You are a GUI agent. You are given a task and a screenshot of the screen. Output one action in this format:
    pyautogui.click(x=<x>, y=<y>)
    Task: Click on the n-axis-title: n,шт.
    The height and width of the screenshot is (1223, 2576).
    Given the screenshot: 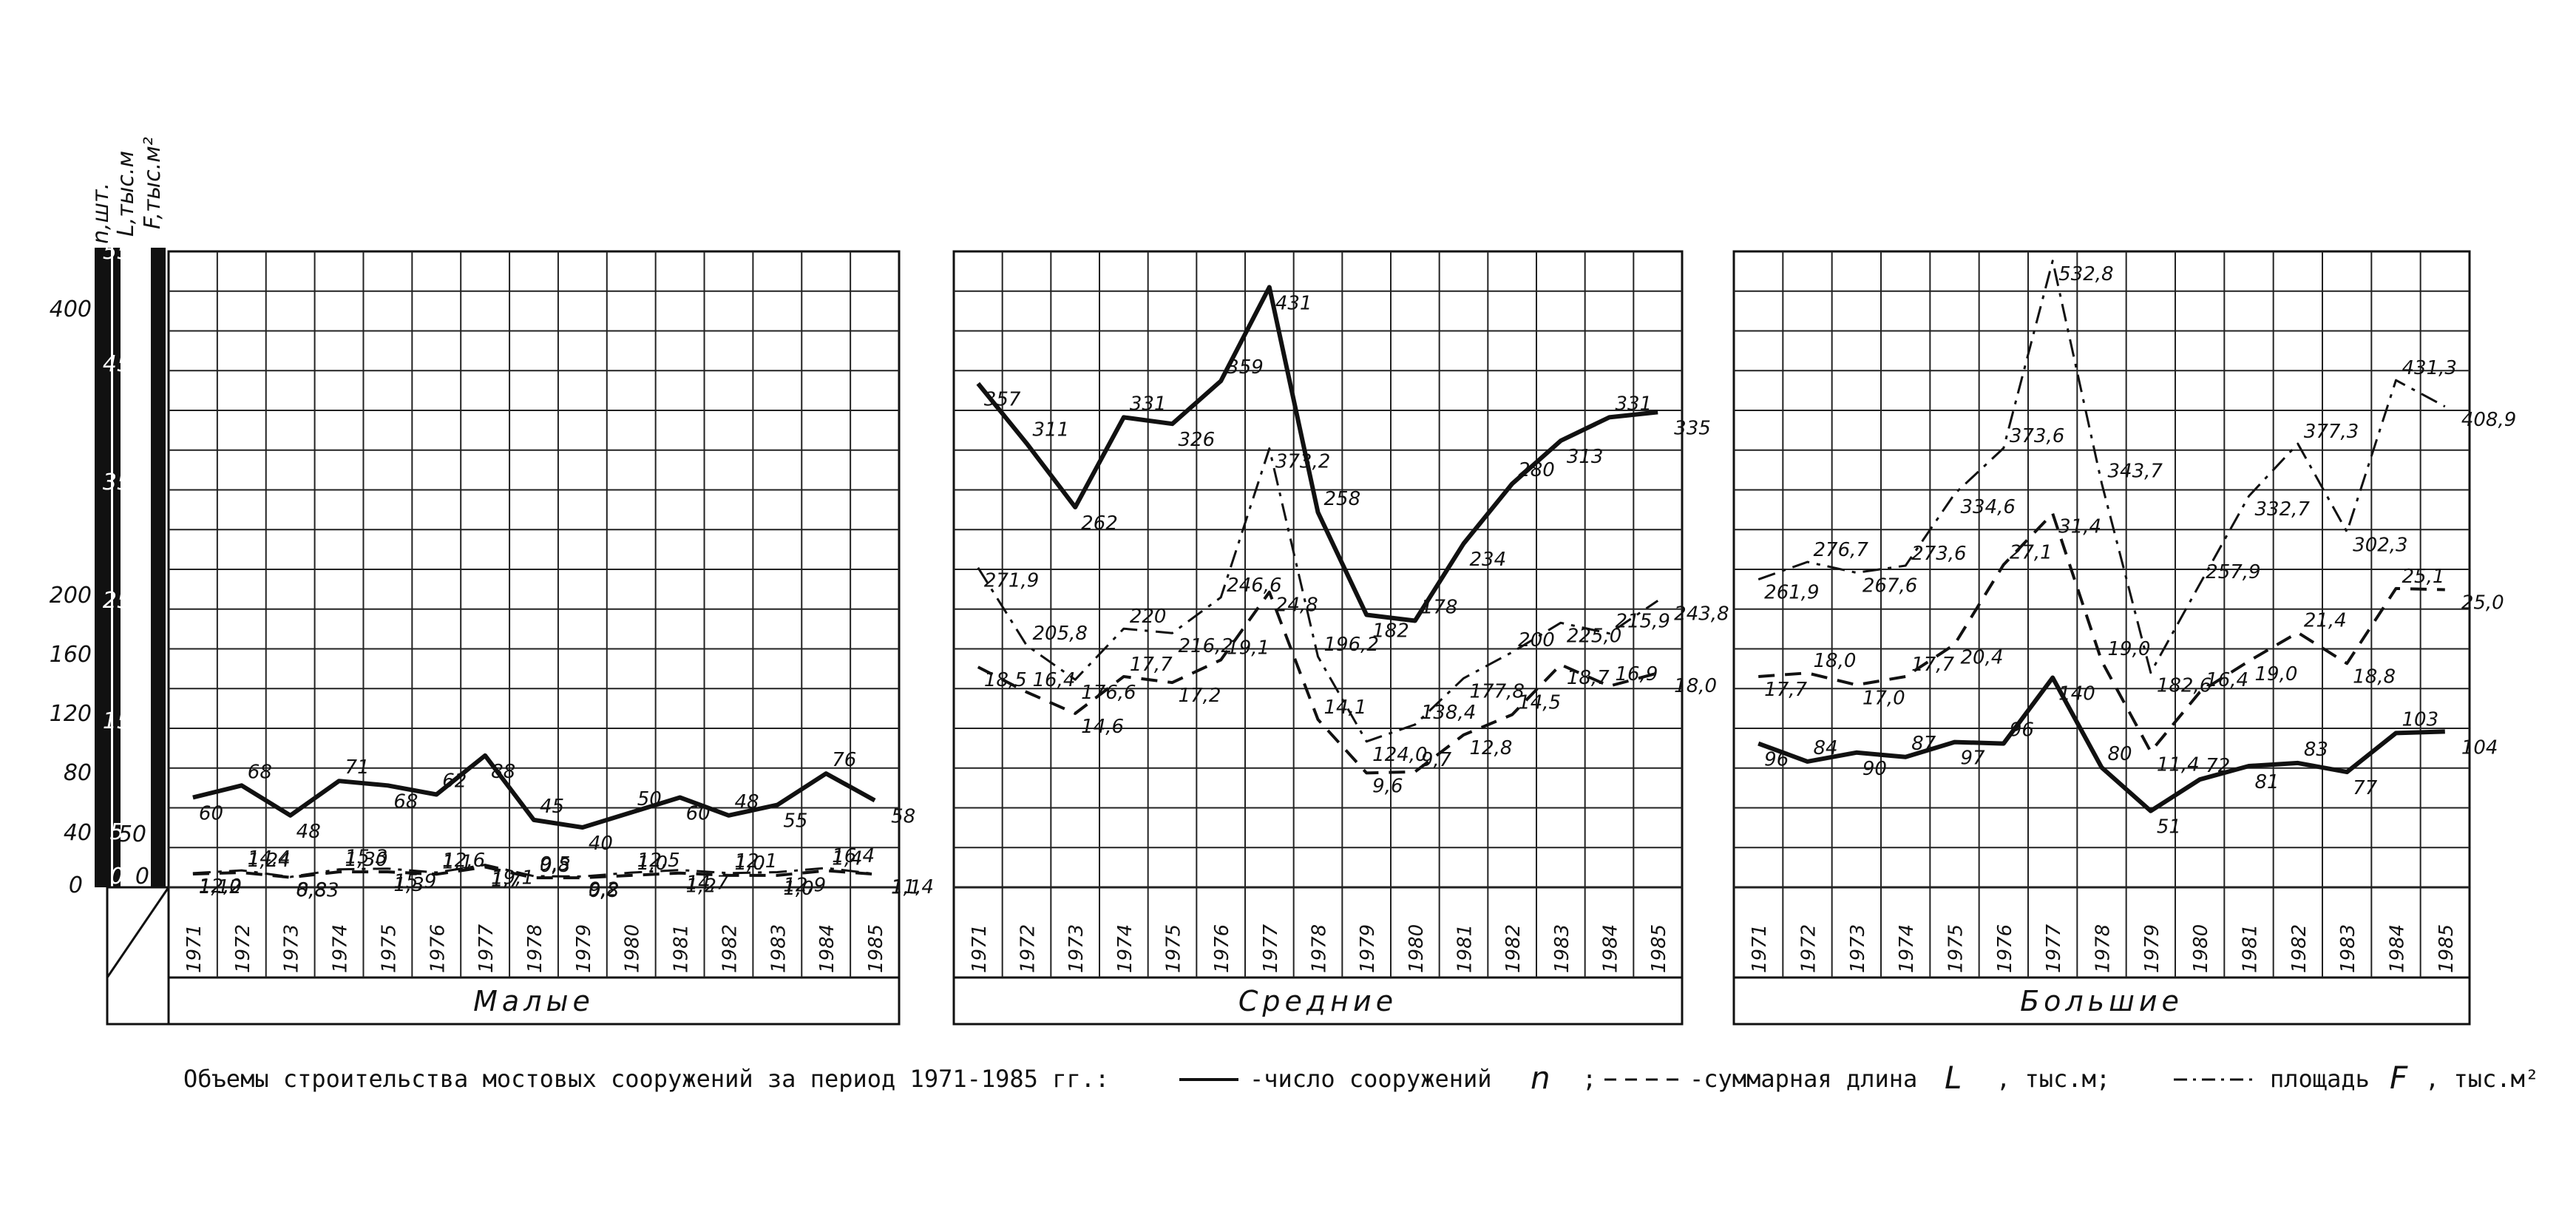 What is the action you would take?
    pyautogui.click(x=101, y=213)
    